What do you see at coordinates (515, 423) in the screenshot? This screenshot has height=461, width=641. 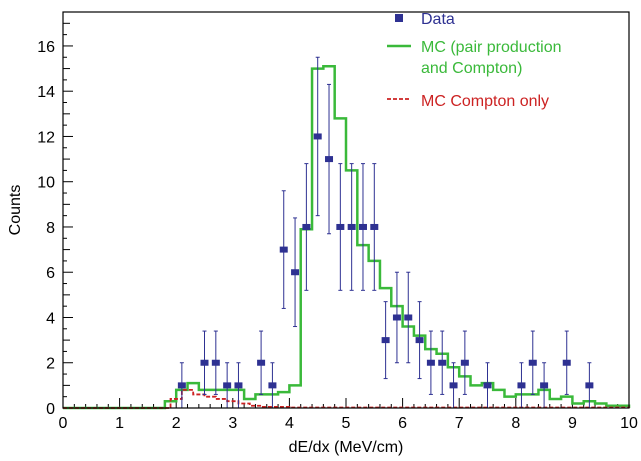 I see `x-tick-label: 8` at bounding box center [515, 423].